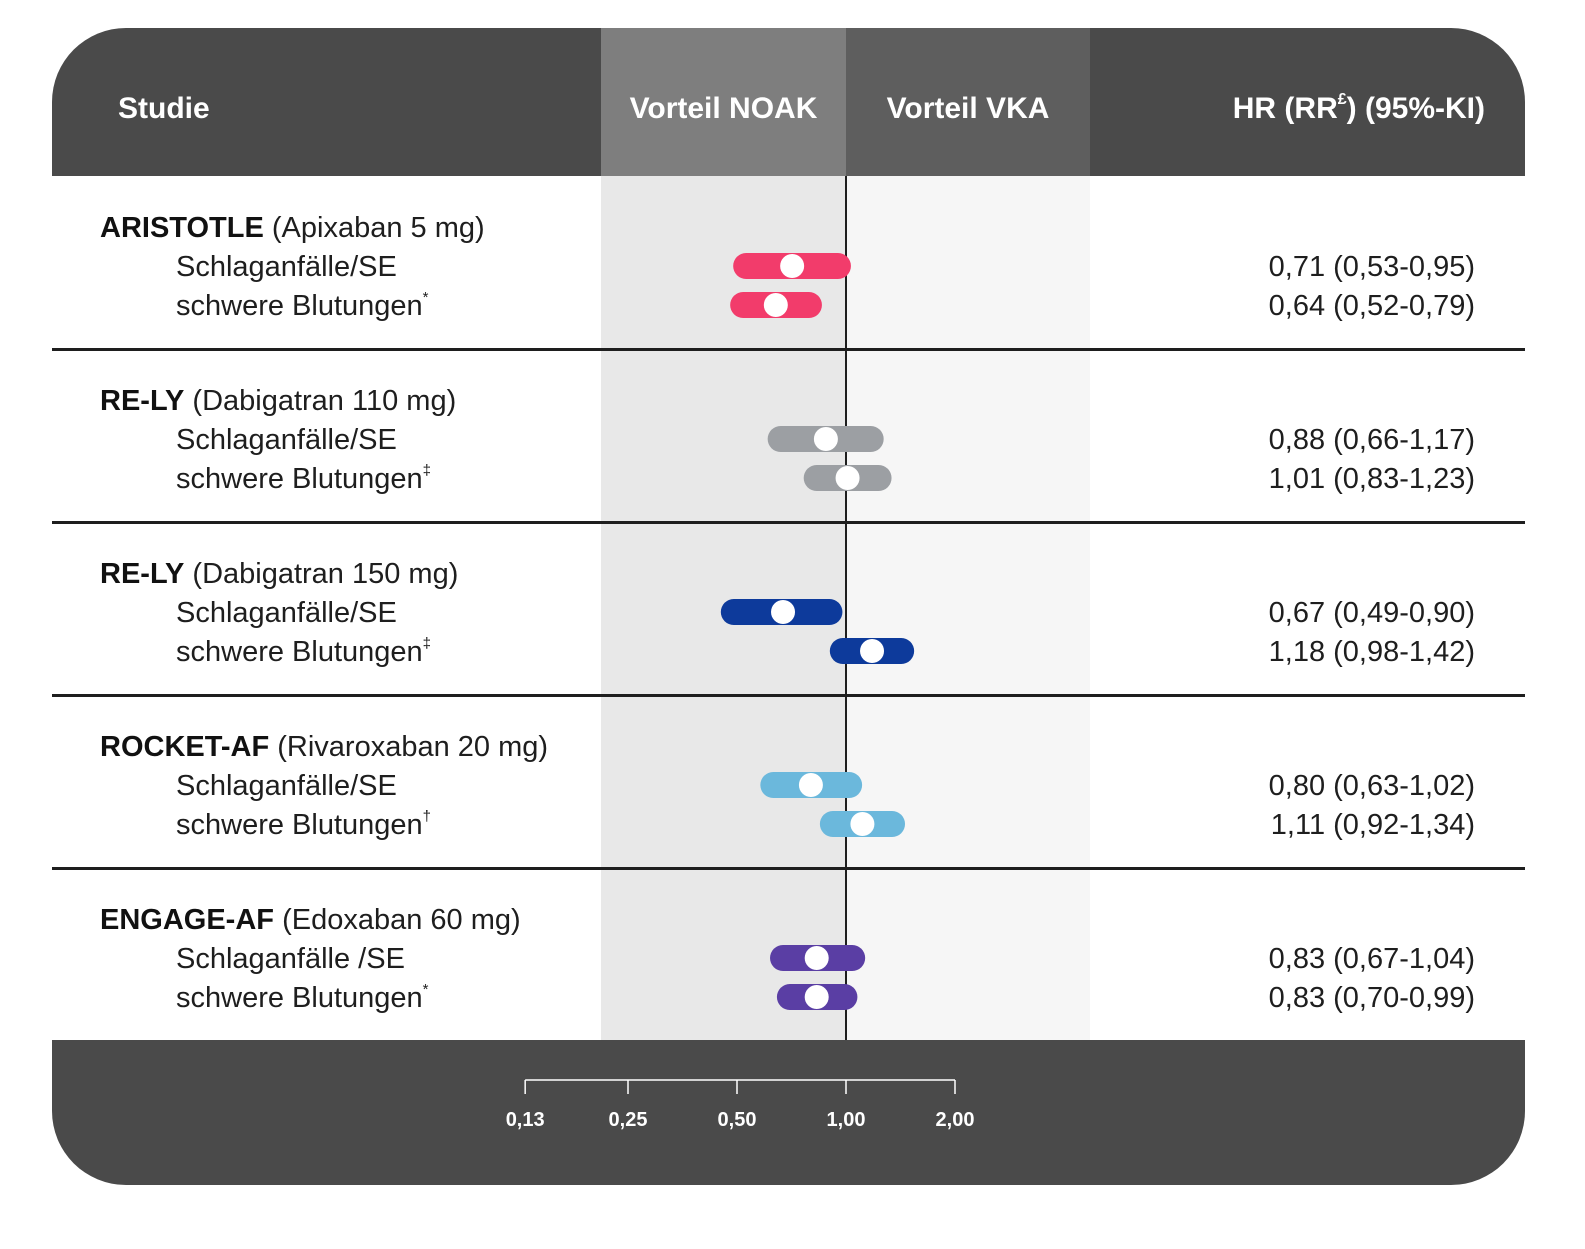  I want to click on hr-value: 0,71 (0,53-0,95), so click(1371, 267).